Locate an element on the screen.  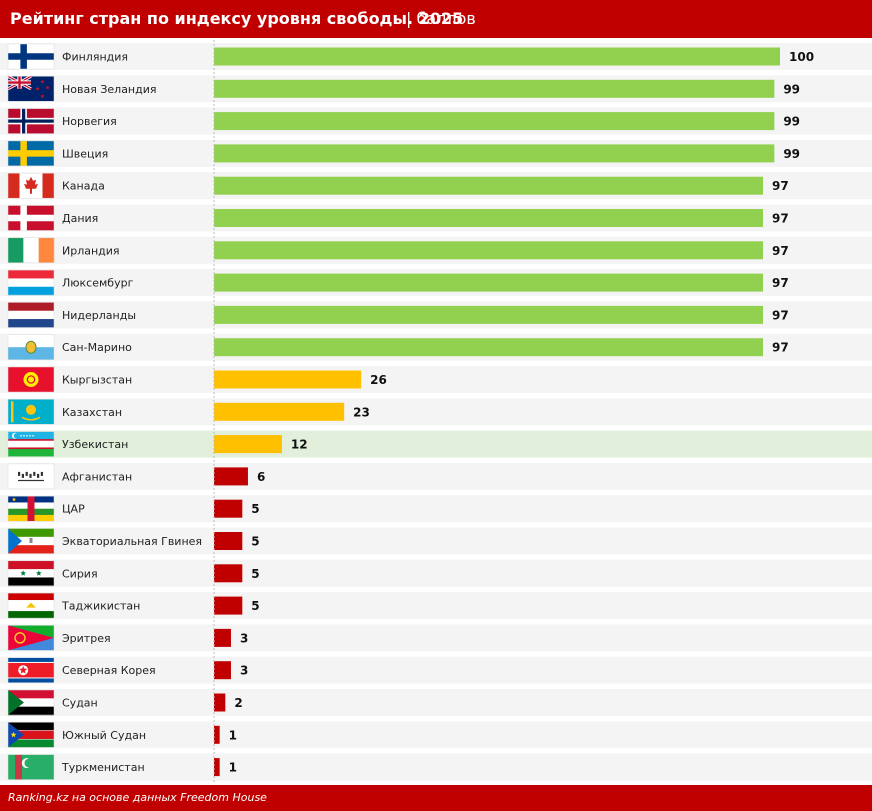
value-label: 6 is located at coordinates (261, 477).